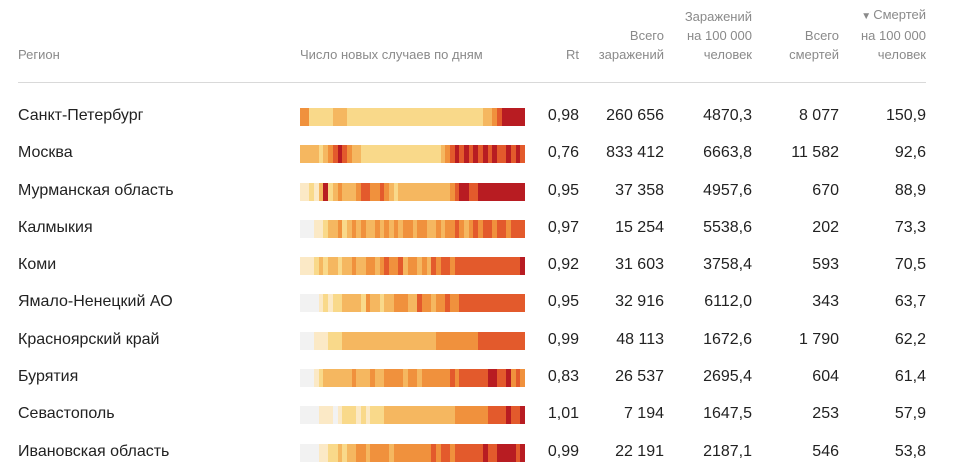 This screenshot has height=472, width=958. I want to click on daily-cases-heatstrip, so click(412, 378).